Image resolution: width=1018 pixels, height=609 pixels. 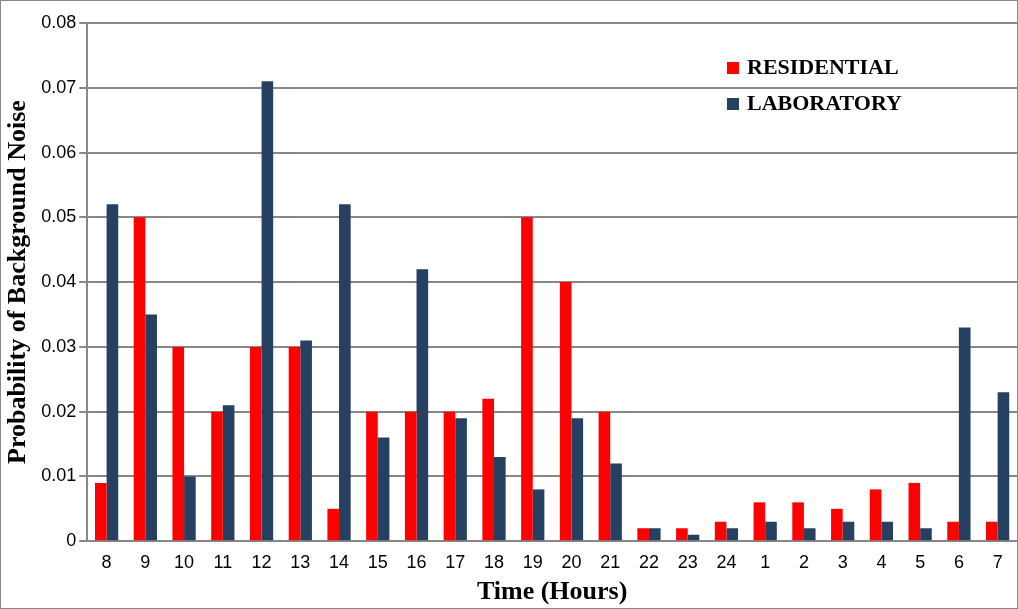 What do you see at coordinates (59, 21) in the screenshot?
I see `y-tick-label: 0.08` at bounding box center [59, 21].